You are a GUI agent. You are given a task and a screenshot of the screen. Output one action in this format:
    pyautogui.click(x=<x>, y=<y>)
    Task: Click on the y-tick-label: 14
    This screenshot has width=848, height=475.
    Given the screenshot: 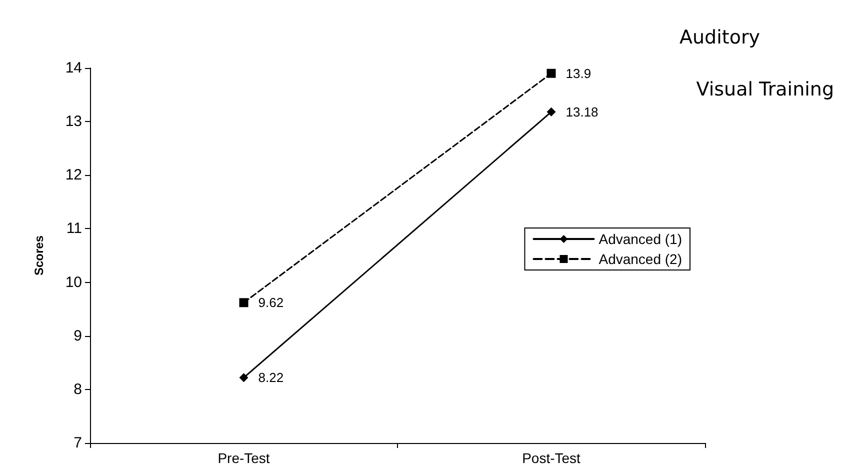 What is the action you would take?
    pyautogui.click(x=73, y=68)
    